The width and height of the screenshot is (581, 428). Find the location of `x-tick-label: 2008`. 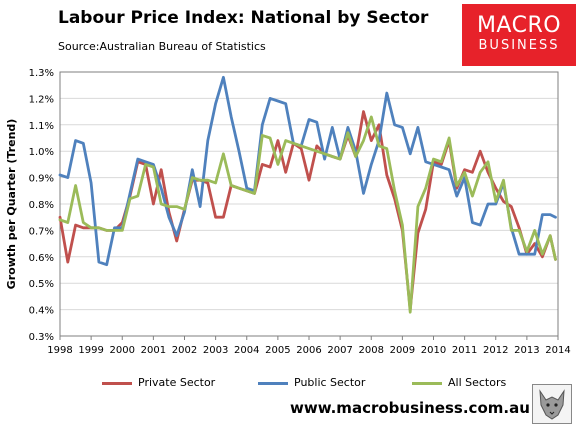

x-tick-label: 2008 is located at coordinates (371, 350).